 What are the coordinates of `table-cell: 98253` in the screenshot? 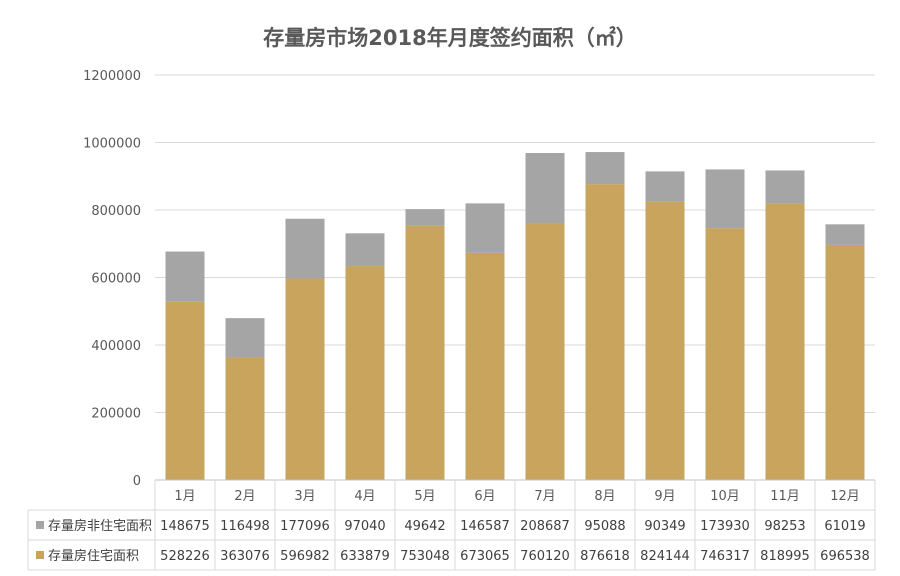 It's located at (784, 526).